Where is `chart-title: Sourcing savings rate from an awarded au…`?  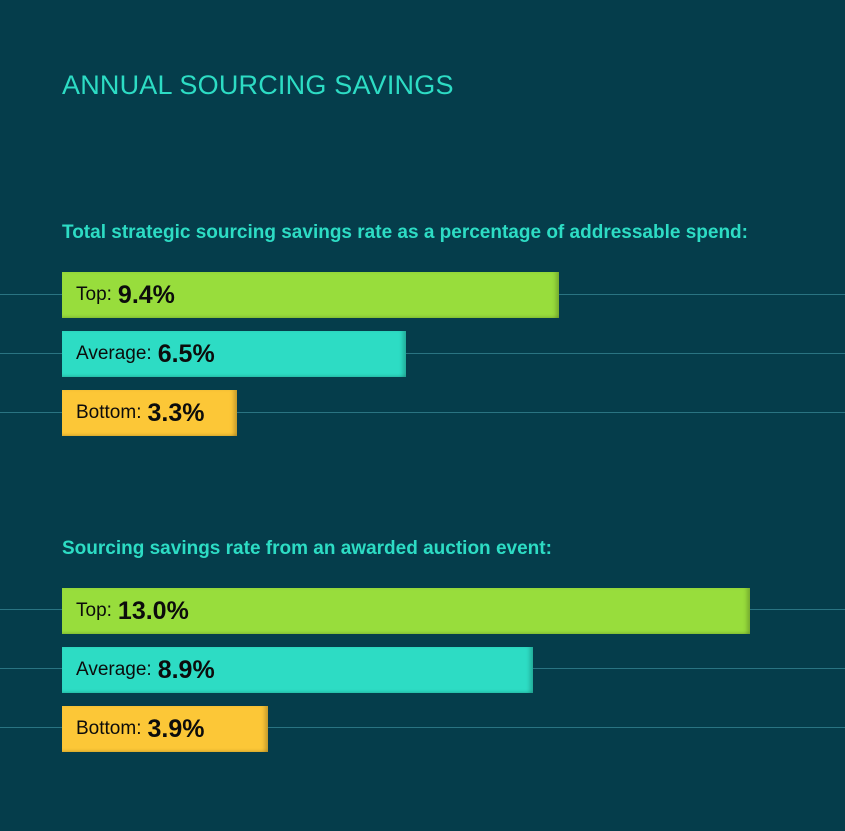 chart-title: Sourcing savings rate from an awarded au… is located at coordinates (307, 548).